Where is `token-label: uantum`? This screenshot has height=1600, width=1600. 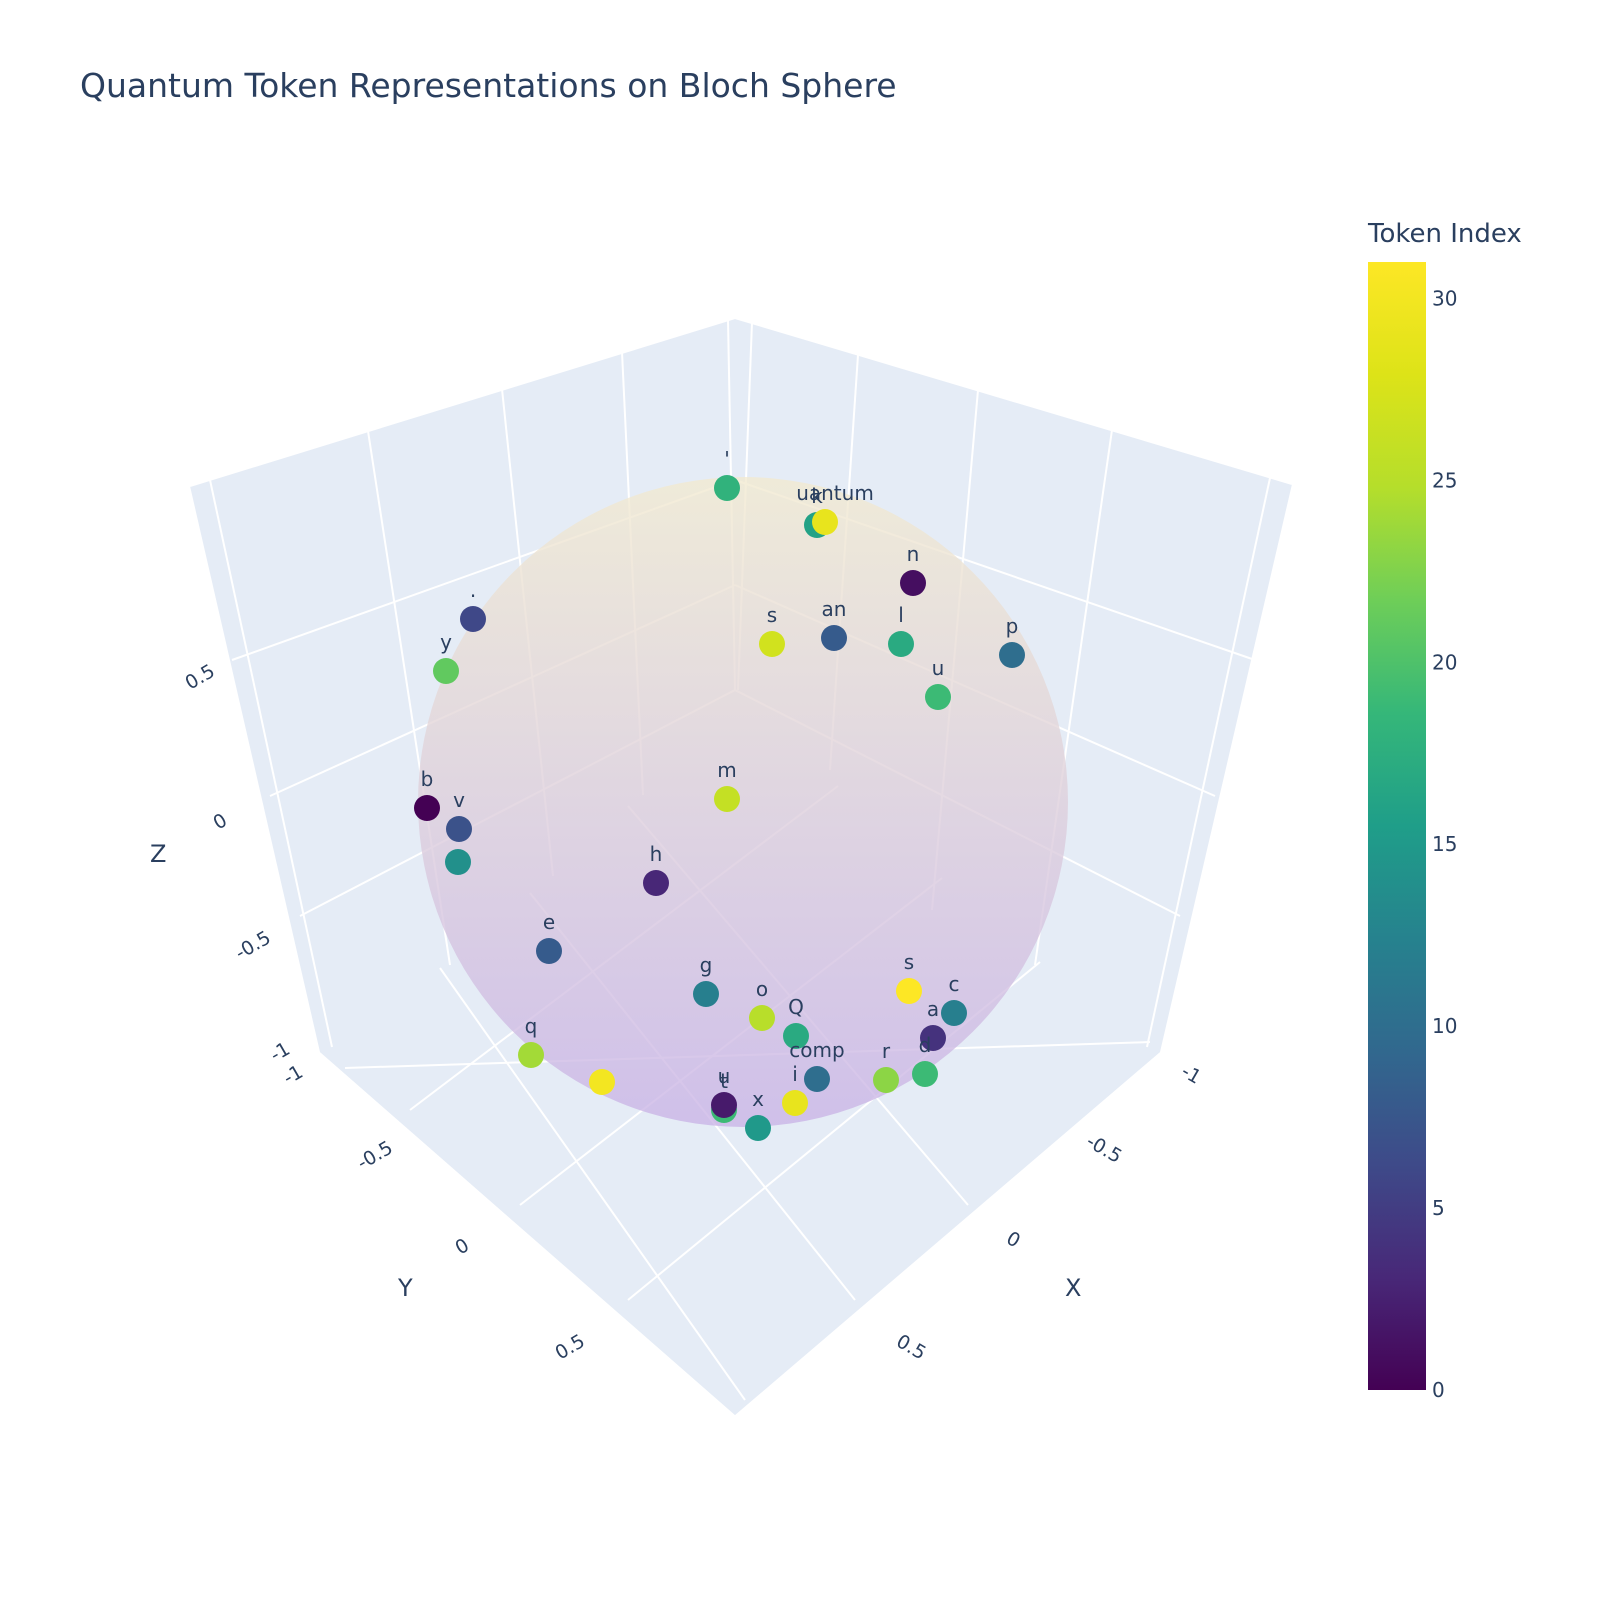 token-label: uantum is located at coordinates (835, 493).